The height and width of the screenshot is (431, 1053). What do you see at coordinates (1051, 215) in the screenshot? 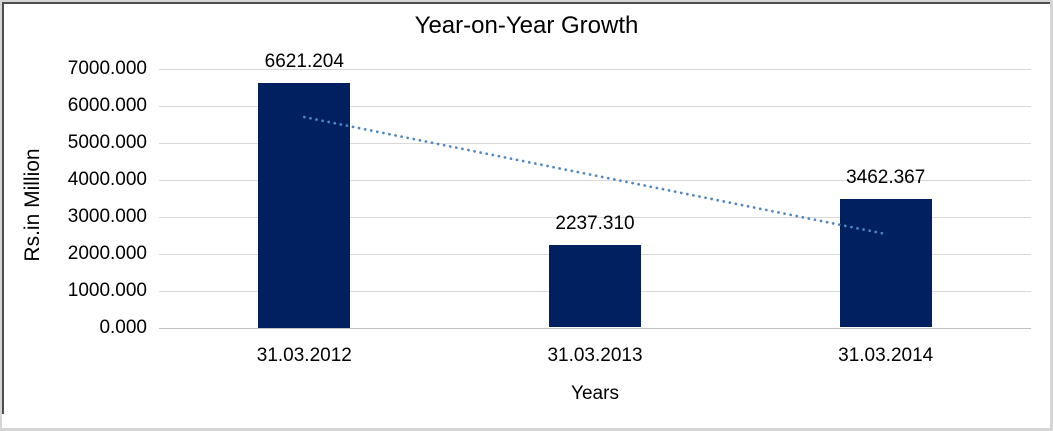
I see `frame-edge-right` at bounding box center [1051, 215].